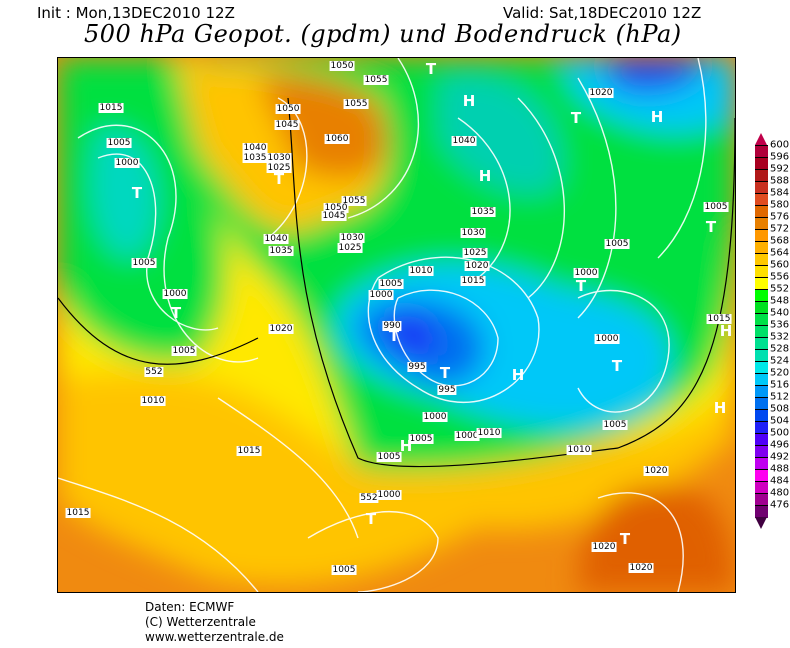 Image resolution: width=790 pixels, height=648 pixels. What do you see at coordinates (780, 277) in the screenshot?
I see `legend-tick-label: 556` at bounding box center [780, 277].